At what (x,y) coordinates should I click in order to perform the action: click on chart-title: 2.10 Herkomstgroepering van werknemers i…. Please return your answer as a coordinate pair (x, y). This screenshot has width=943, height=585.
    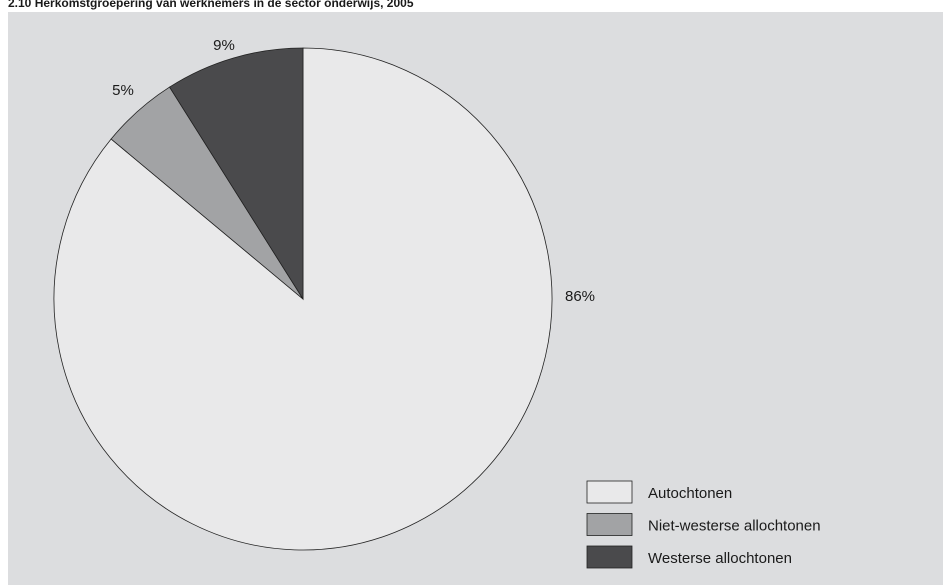
    Looking at the image, I should click on (211, 5).